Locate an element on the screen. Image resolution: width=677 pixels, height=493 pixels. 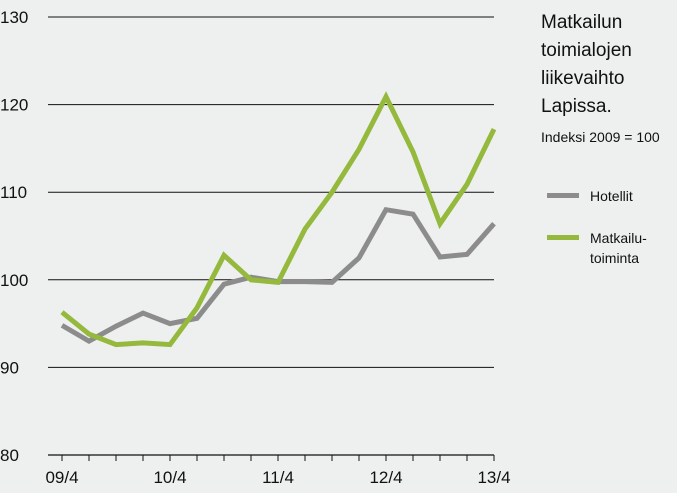
title-line-3: liikevaihto is located at coordinates (582, 78).